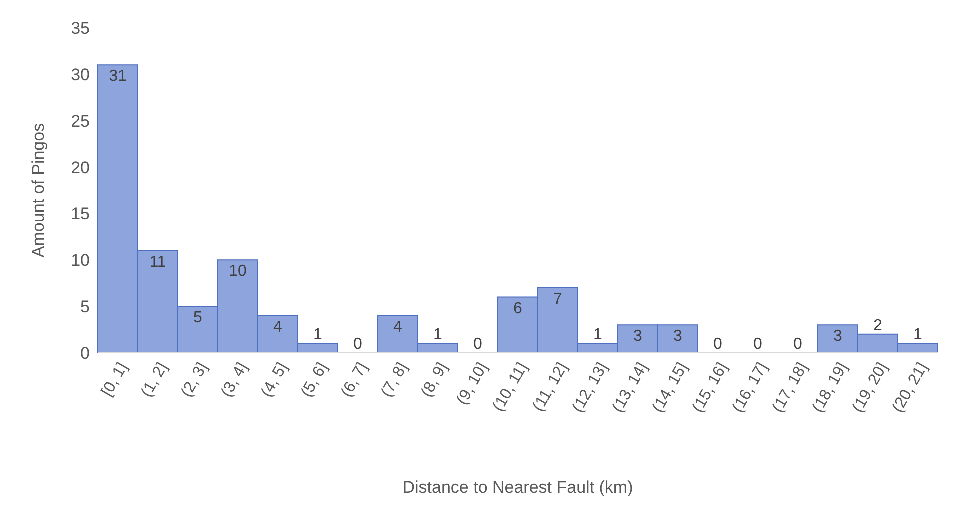 This screenshot has height=521, width=956. What do you see at coordinates (518, 487) in the screenshot?
I see `x-axis-title: Distance to Nearest Fault (km)` at bounding box center [518, 487].